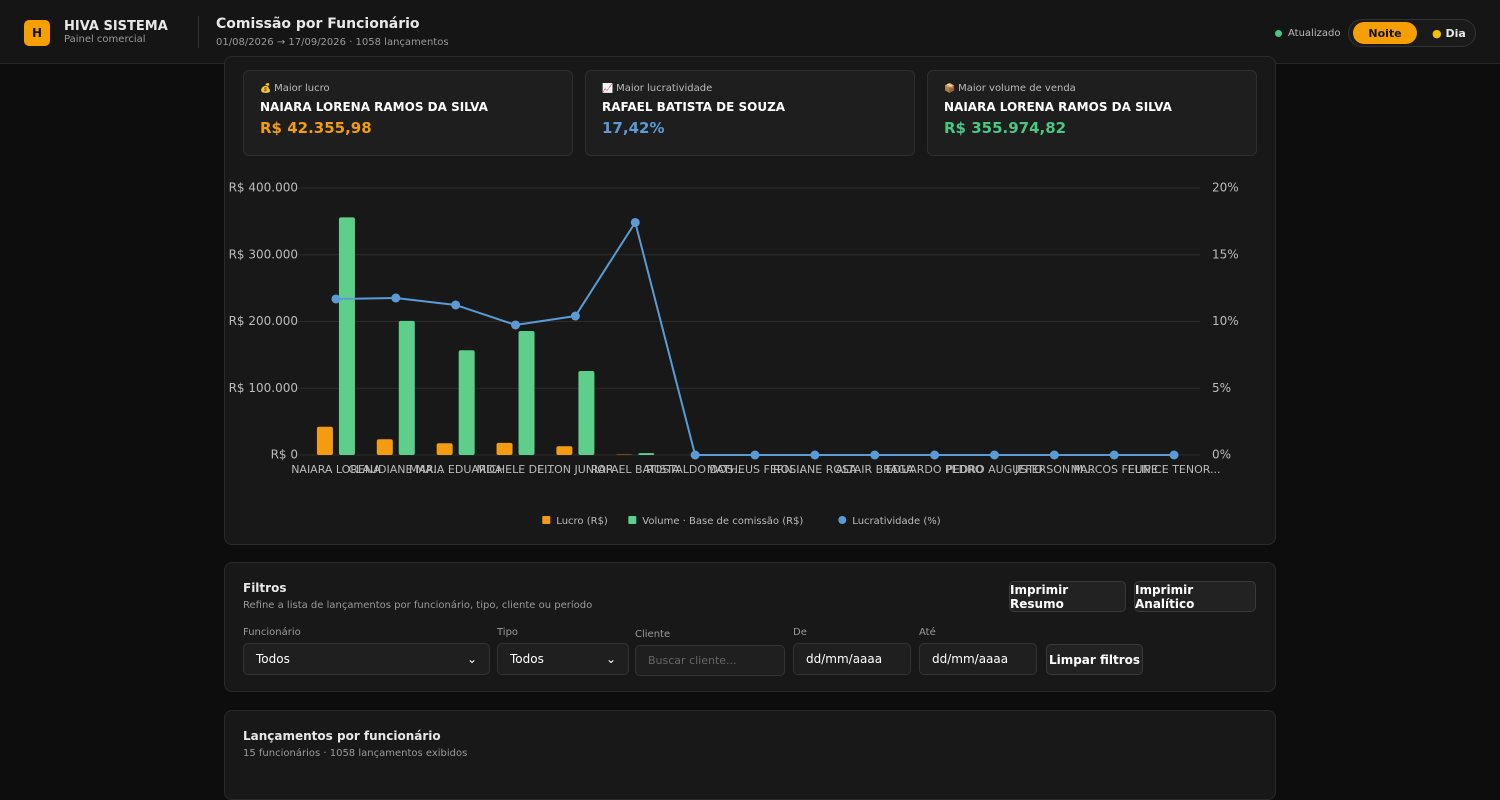 The image size is (1500, 800). What do you see at coordinates (609, 89) in the screenshot?
I see `kpi-icon: 📈` at bounding box center [609, 89].